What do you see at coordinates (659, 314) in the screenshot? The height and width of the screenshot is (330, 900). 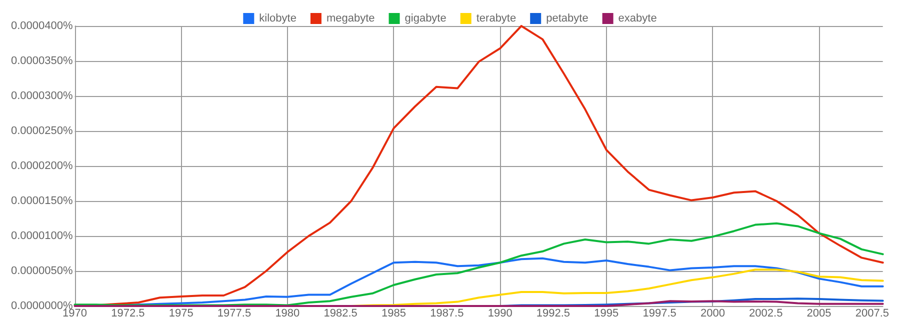 I see `x-tick-label: 1997.5` at bounding box center [659, 314].